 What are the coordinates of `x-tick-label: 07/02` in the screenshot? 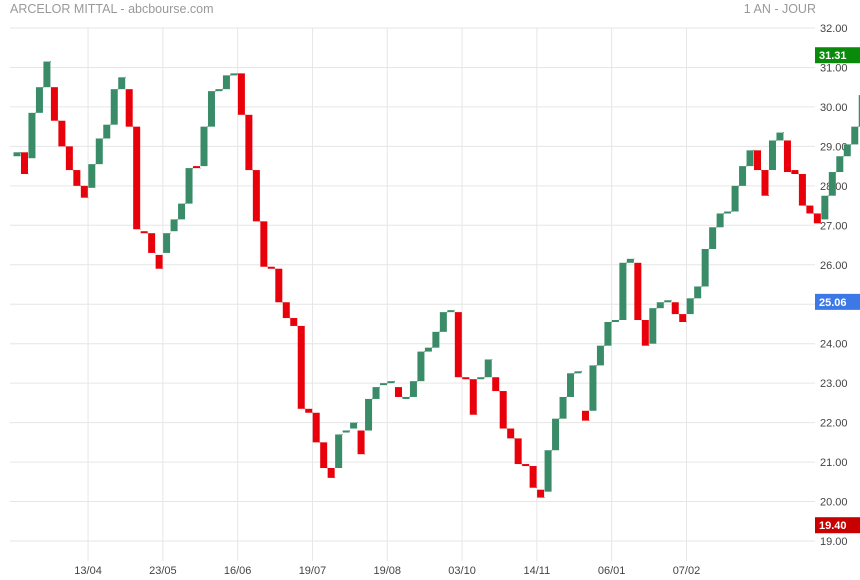 It's located at (687, 571).